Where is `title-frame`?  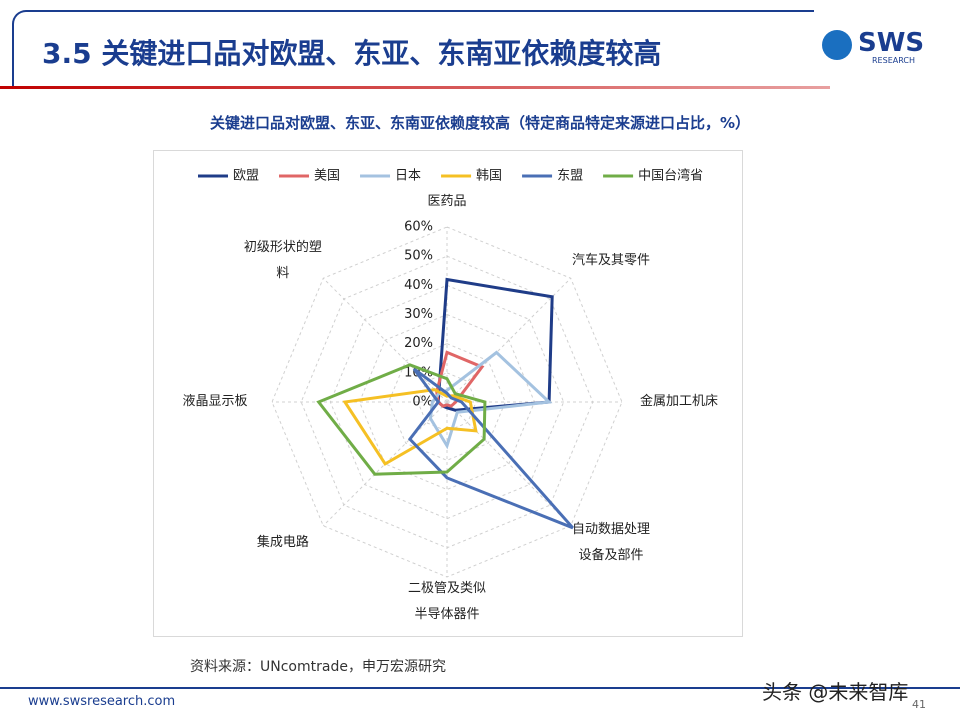
title-frame is located at coordinates (413, 48).